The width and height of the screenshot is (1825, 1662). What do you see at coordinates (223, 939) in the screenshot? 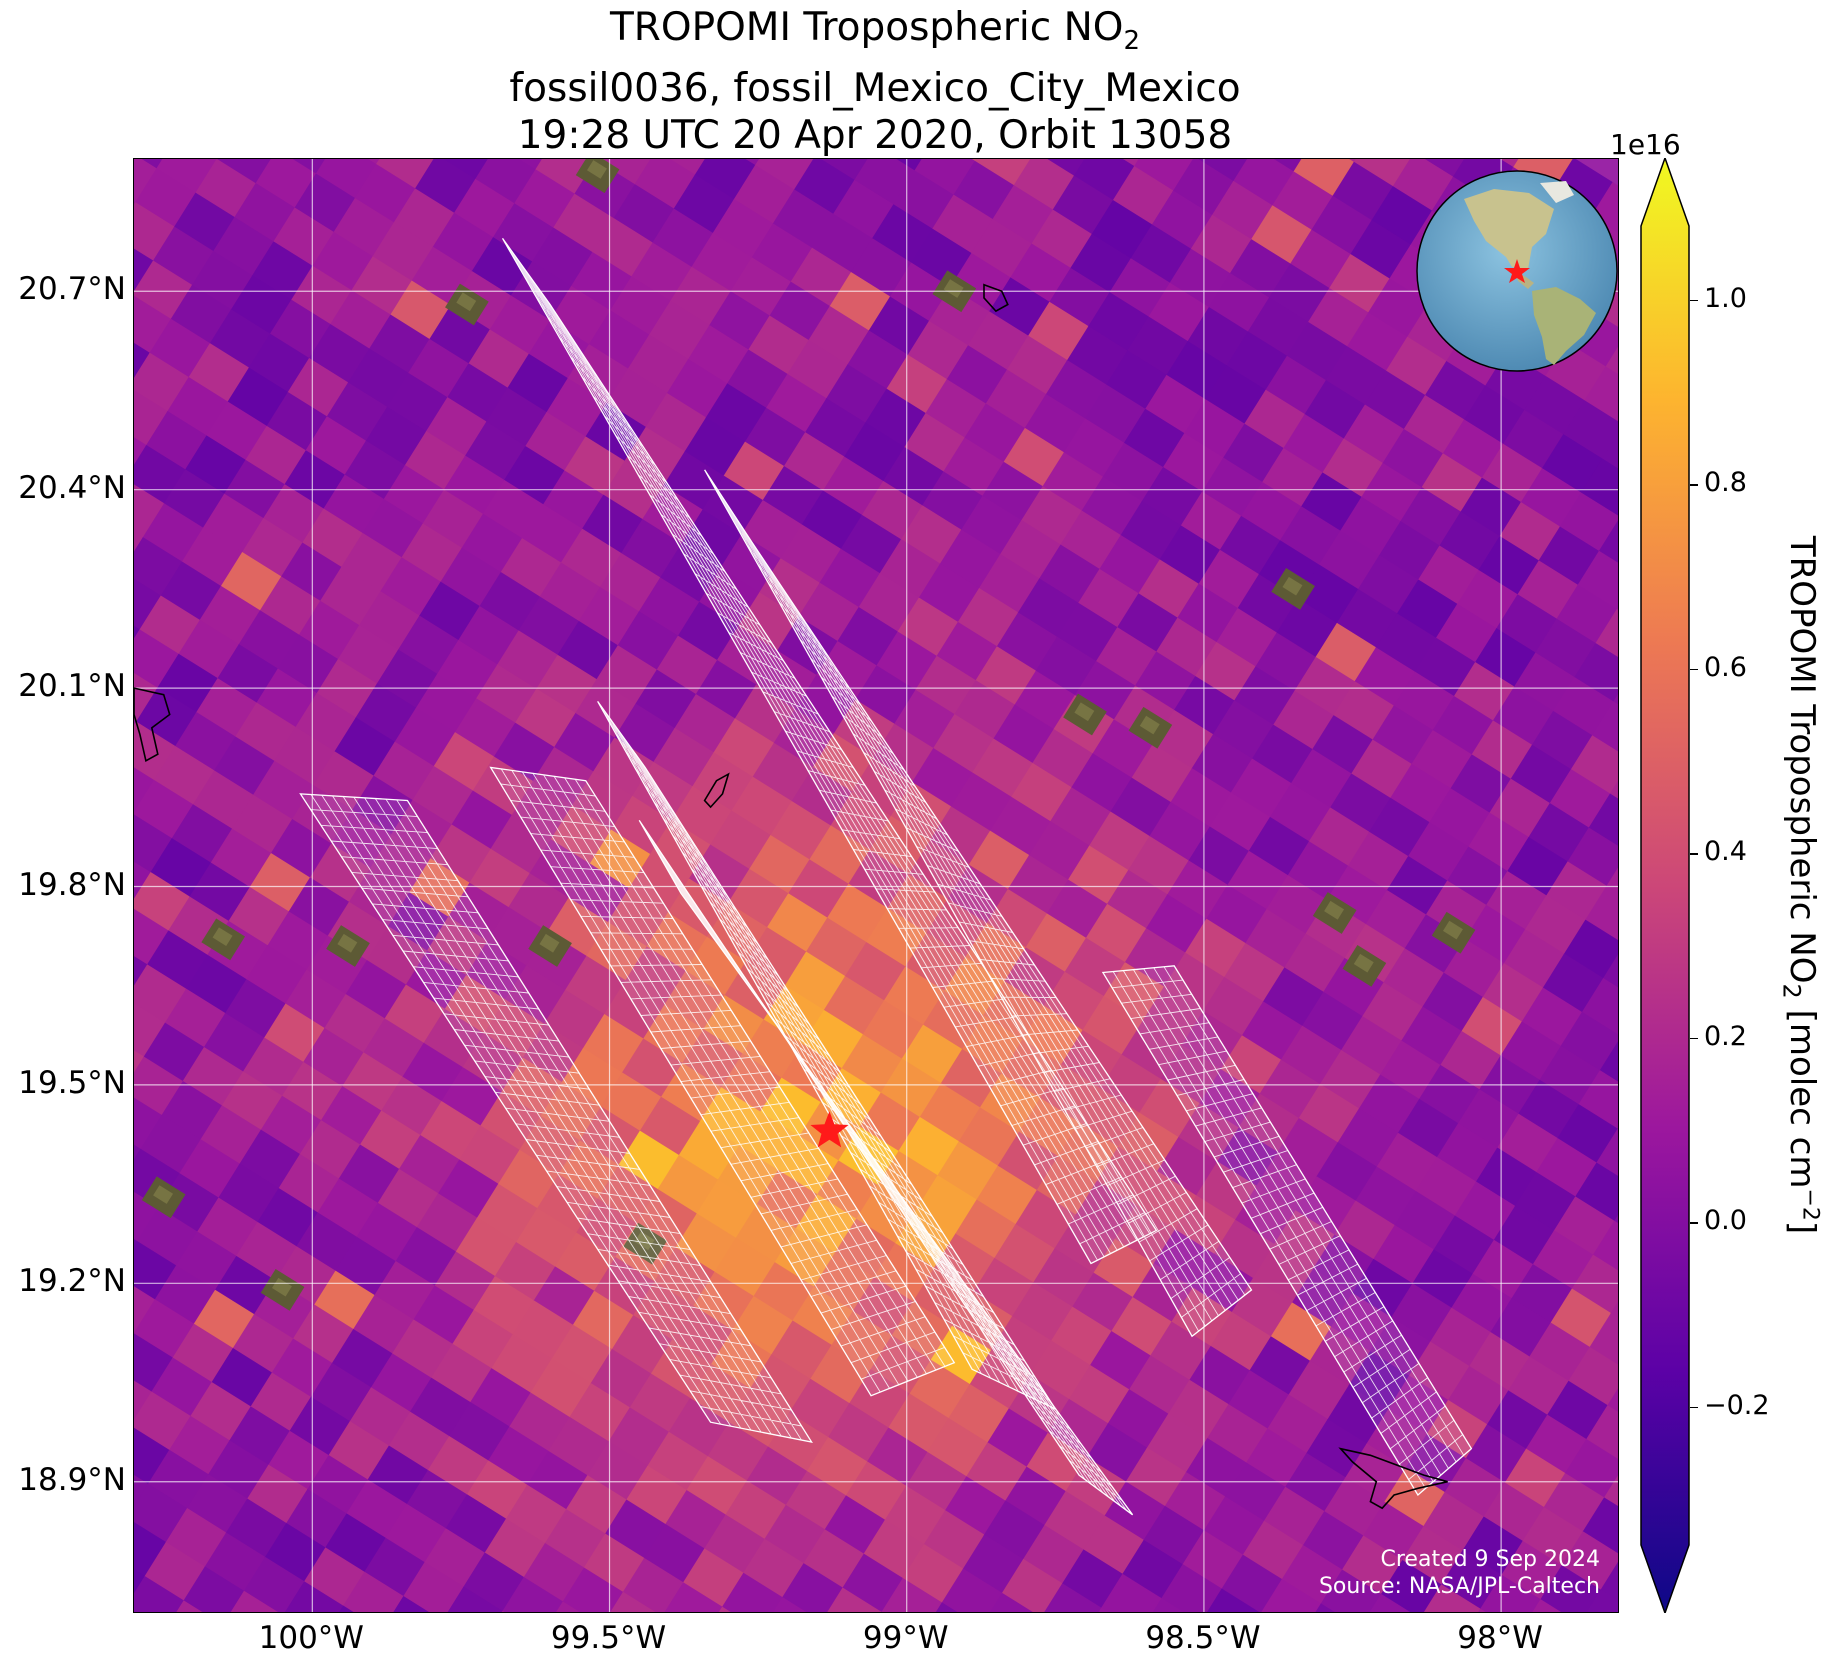
I see `imagery-patch` at bounding box center [223, 939].